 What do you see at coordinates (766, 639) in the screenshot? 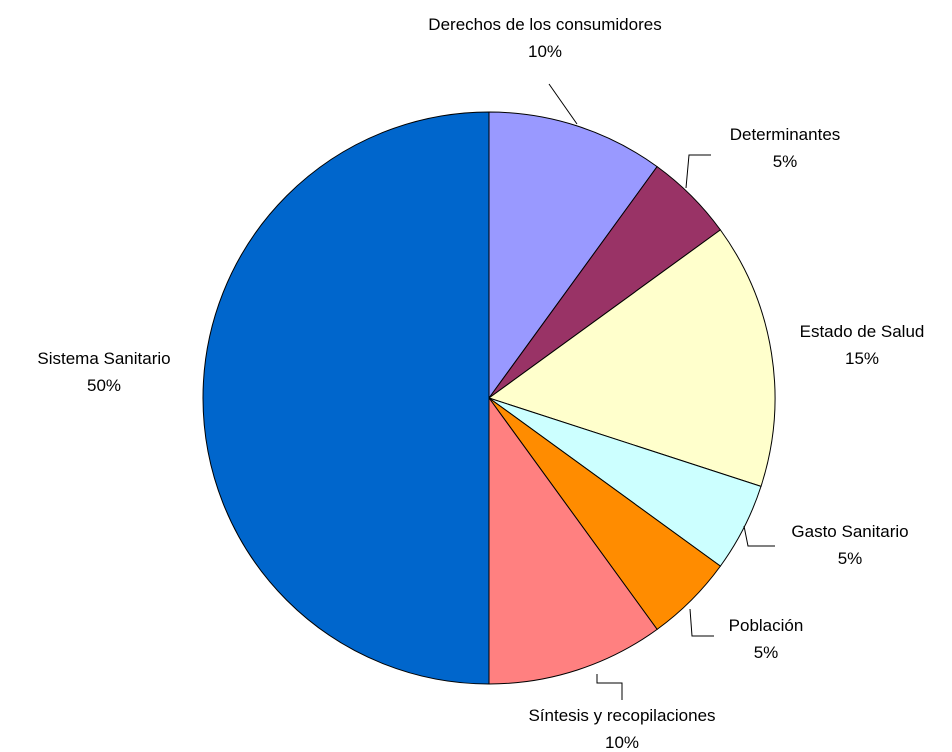
I see `slice-label-poblacion: Población 5%` at bounding box center [766, 639].